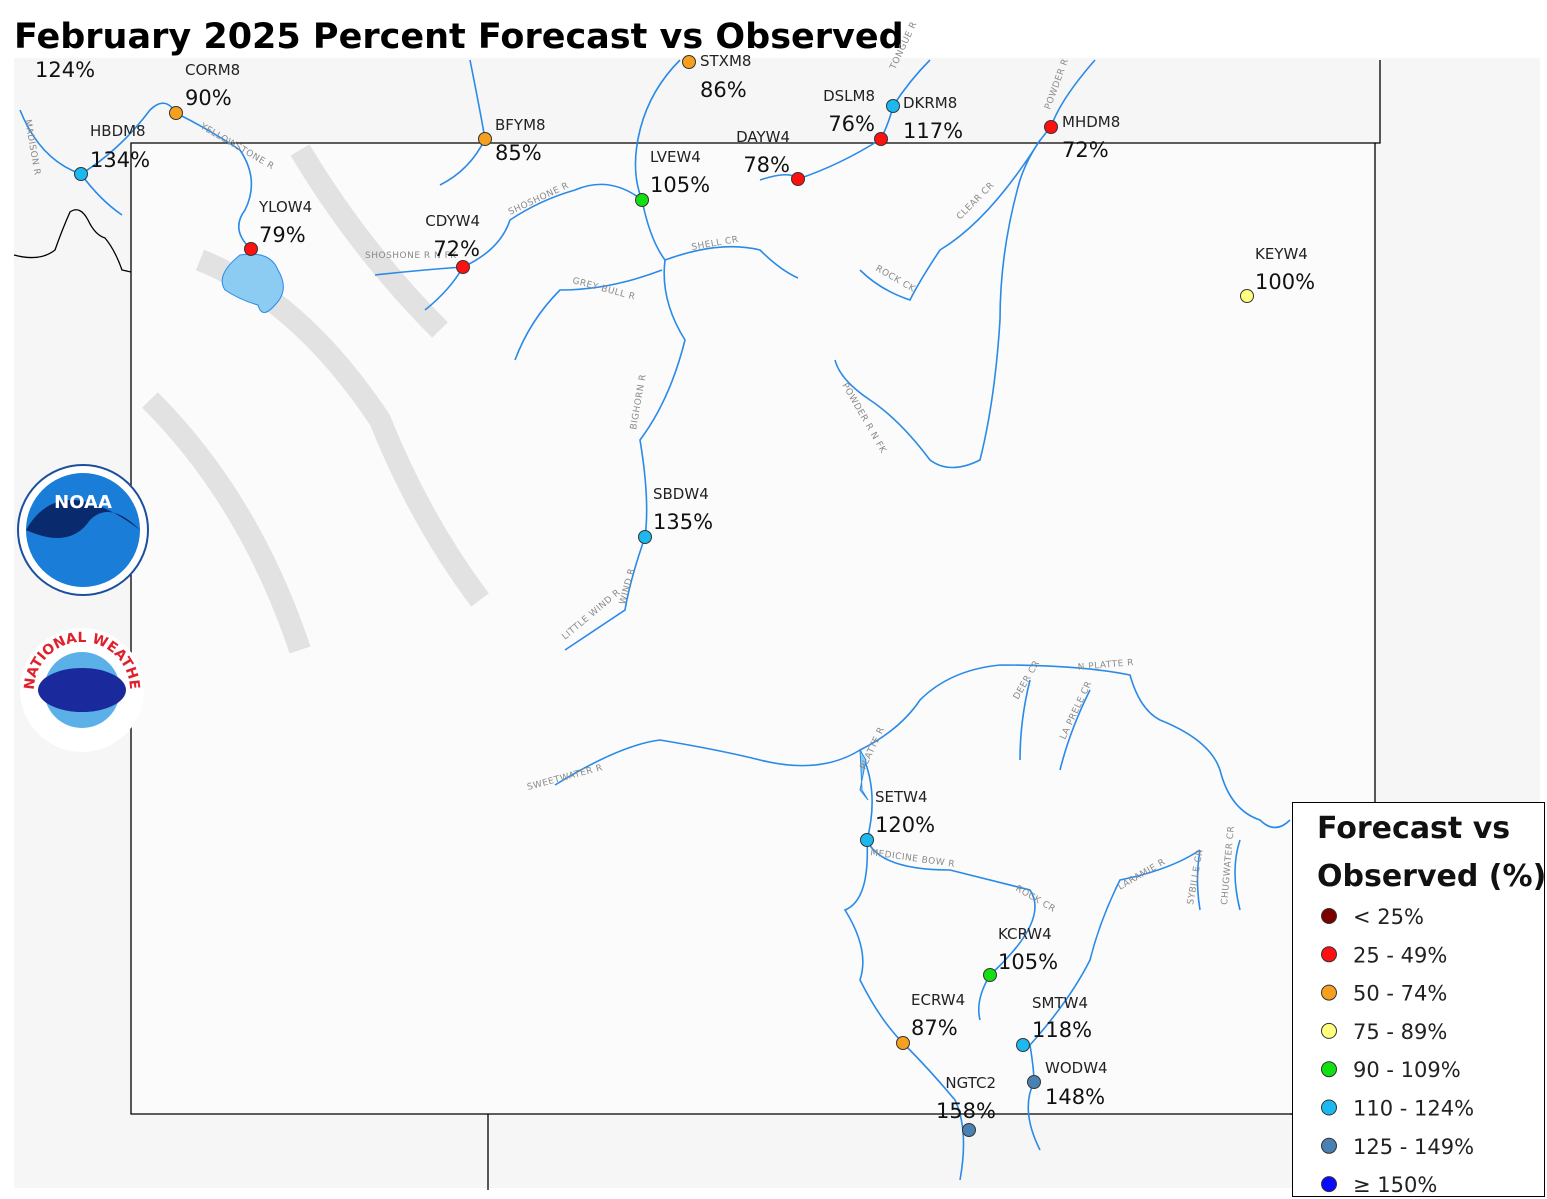 The height and width of the screenshot is (1199, 1547). I want to click on station-id: SETW4, so click(901, 797).